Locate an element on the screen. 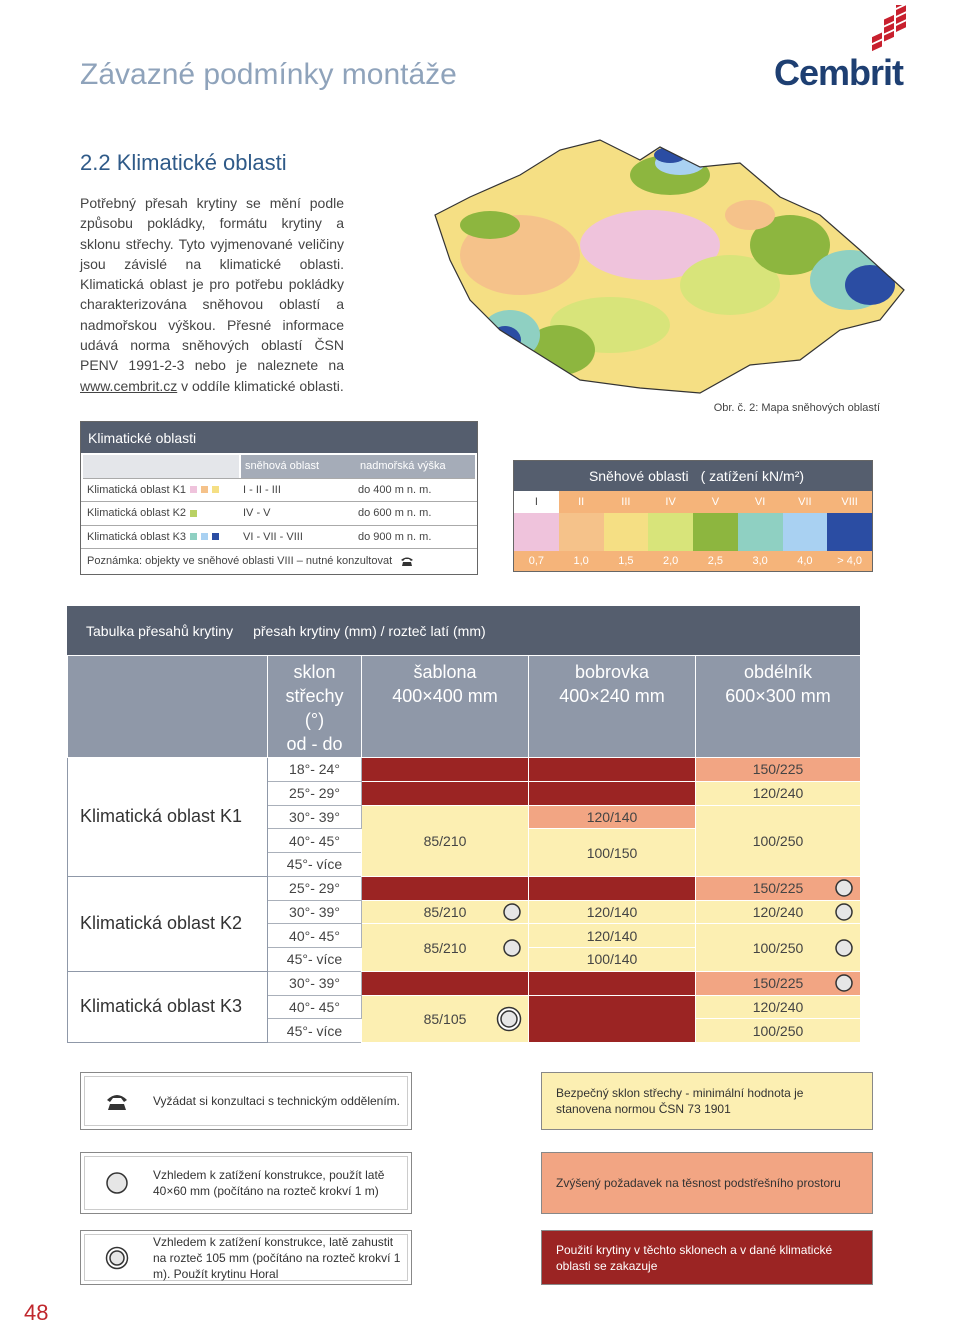  row: Klimatická oblast K2 25°- 29° 150/225 is located at coordinates (464, 923).